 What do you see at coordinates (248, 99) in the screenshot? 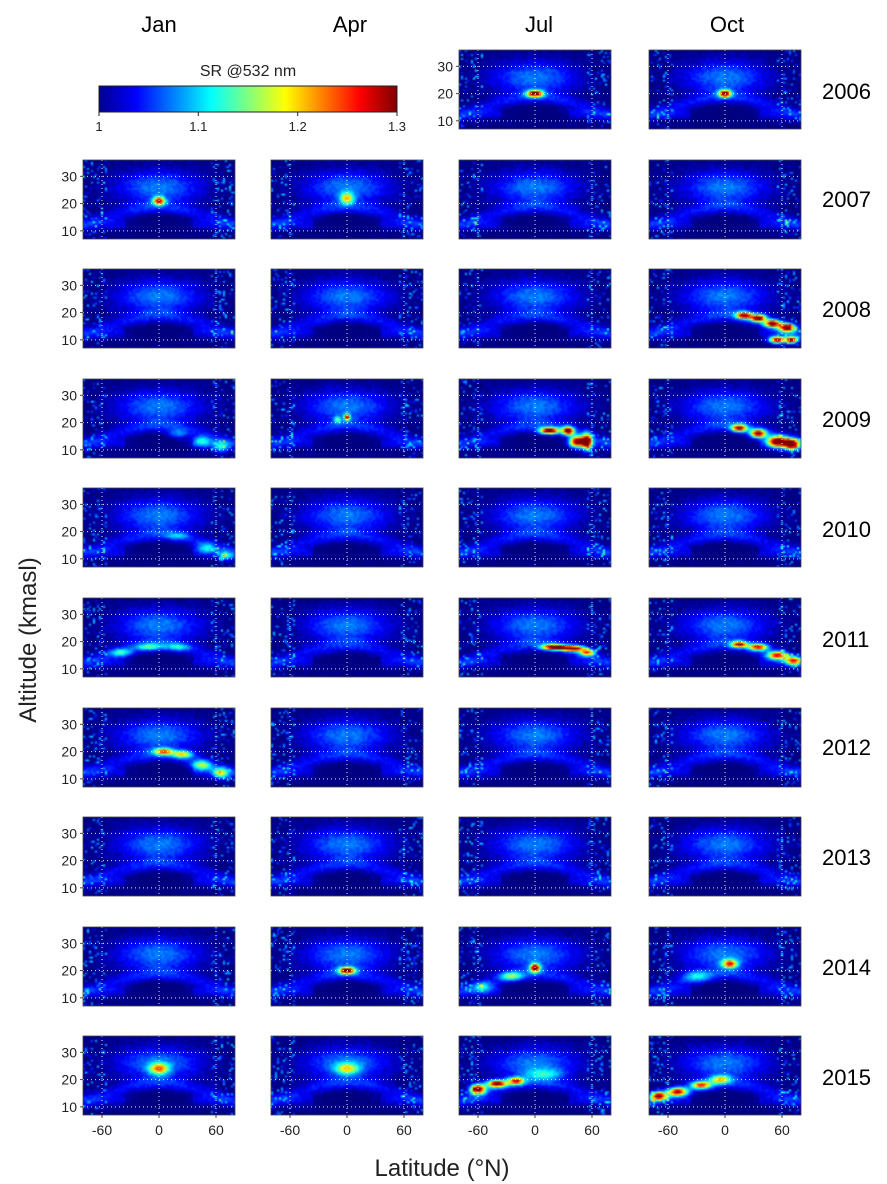
I see `colorbar-gradient` at bounding box center [248, 99].